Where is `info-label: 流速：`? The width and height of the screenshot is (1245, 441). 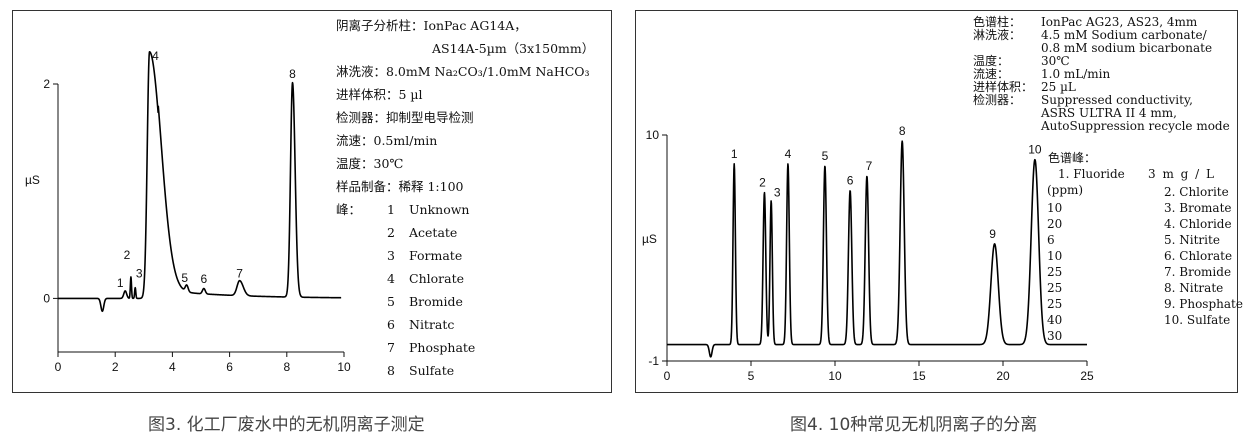
info-label: 流速： is located at coordinates (991, 74).